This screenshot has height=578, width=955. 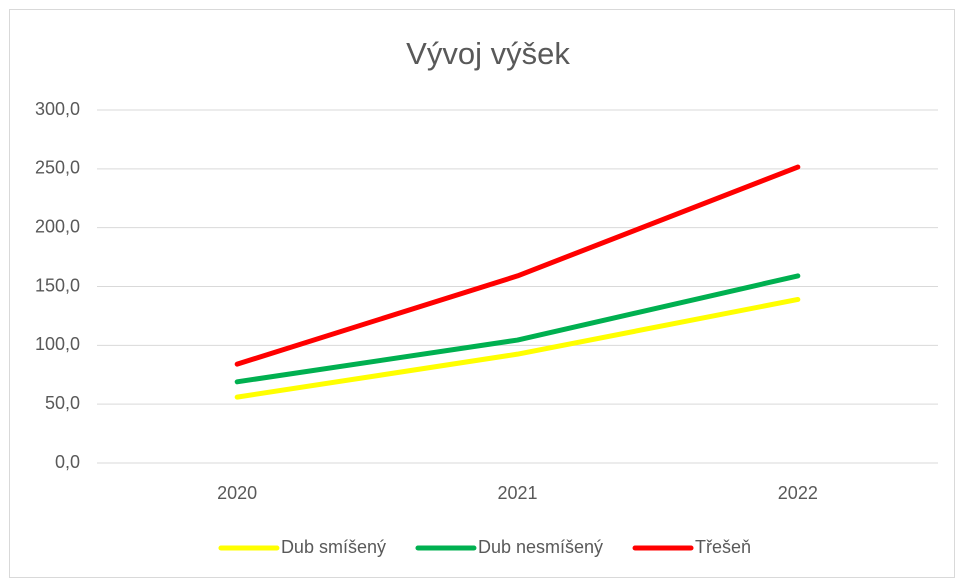 I want to click on legend-label: Dub nesmíšený, so click(x=540, y=547).